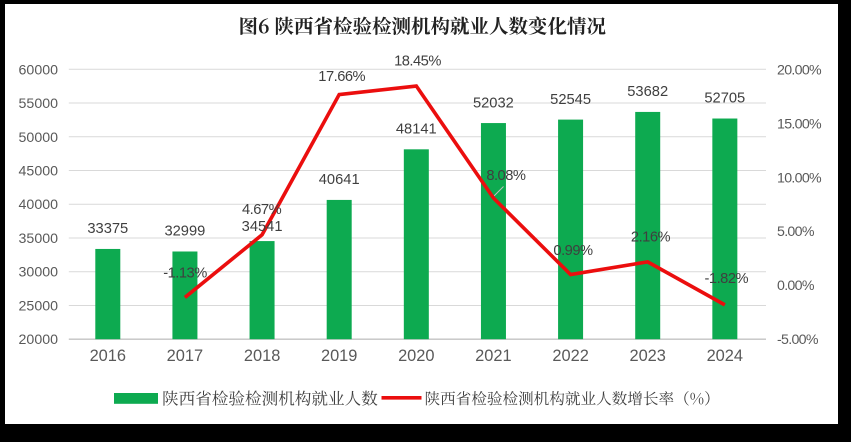 The width and height of the screenshot is (851, 442). Describe the element at coordinates (39, 70) in the screenshot. I see `svg-text: 60000` at that location.